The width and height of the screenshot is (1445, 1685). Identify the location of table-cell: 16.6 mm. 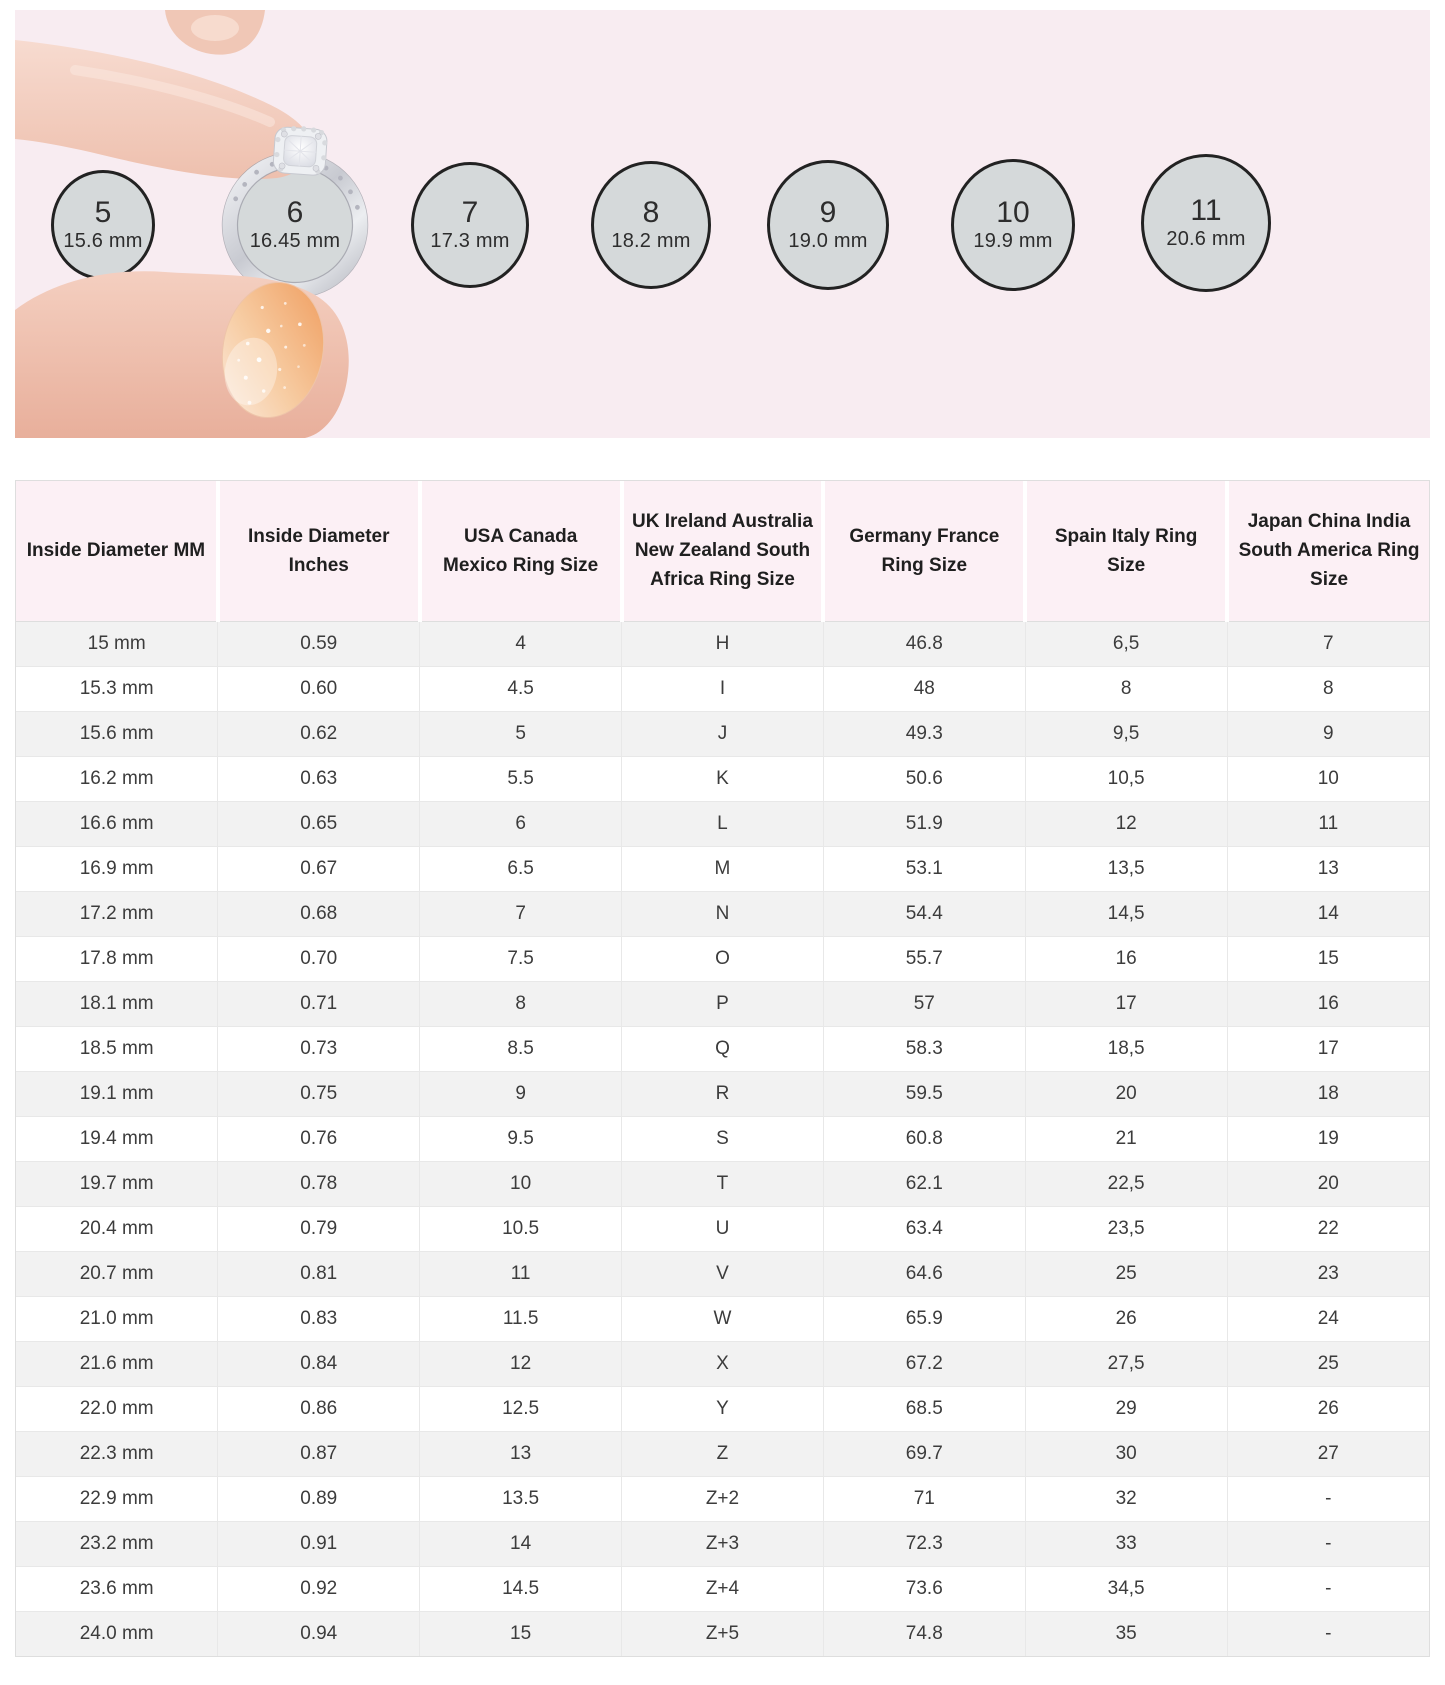
(117, 823).